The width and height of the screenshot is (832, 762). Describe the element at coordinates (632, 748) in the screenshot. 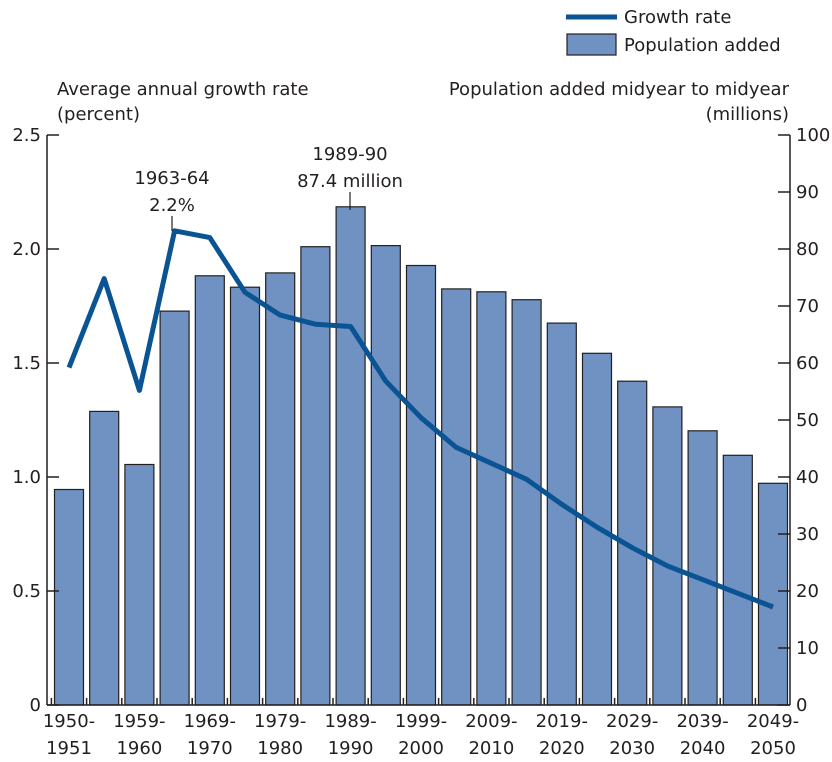

I see `x-axis-tick-label-end: 2030` at that location.